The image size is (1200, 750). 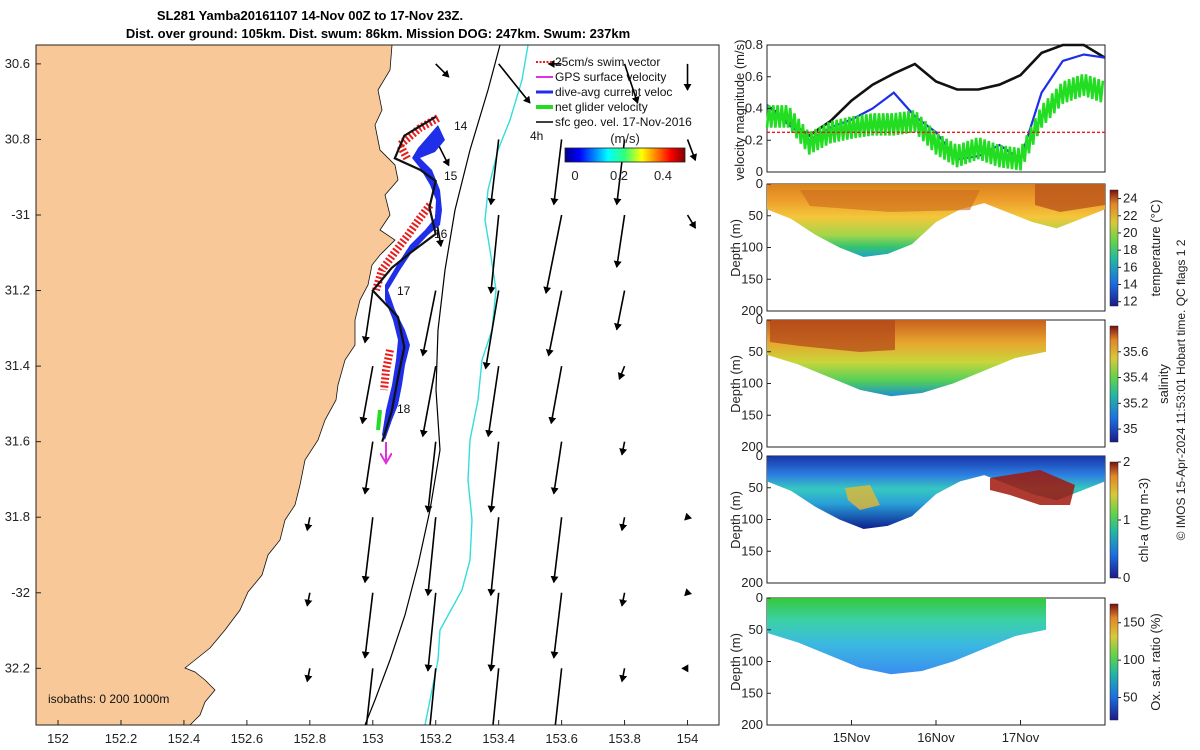 What do you see at coordinates (1130, 266) in the screenshot?
I see `colorbar-tick-label: 16` at bounding box center [1130, 266].